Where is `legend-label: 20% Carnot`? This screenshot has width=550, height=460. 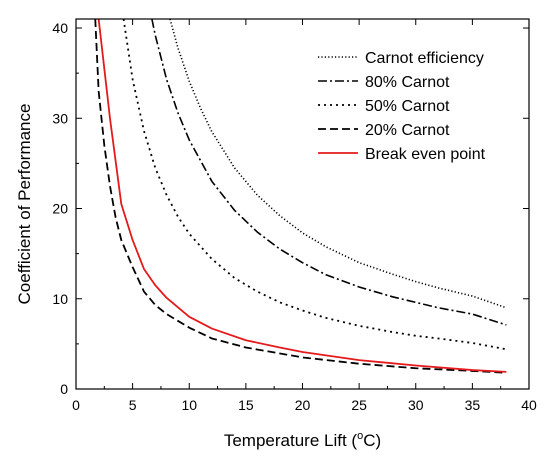 legend-label: 20% Carnot is located at coordinates (407, 130).